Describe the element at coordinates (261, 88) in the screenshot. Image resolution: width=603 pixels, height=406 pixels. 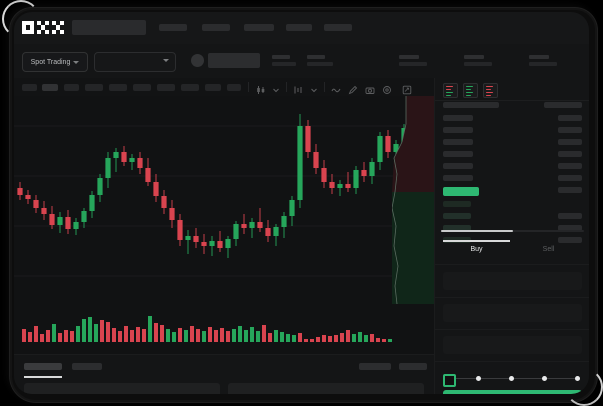
I see `candlestick-chart-icon` at that location.